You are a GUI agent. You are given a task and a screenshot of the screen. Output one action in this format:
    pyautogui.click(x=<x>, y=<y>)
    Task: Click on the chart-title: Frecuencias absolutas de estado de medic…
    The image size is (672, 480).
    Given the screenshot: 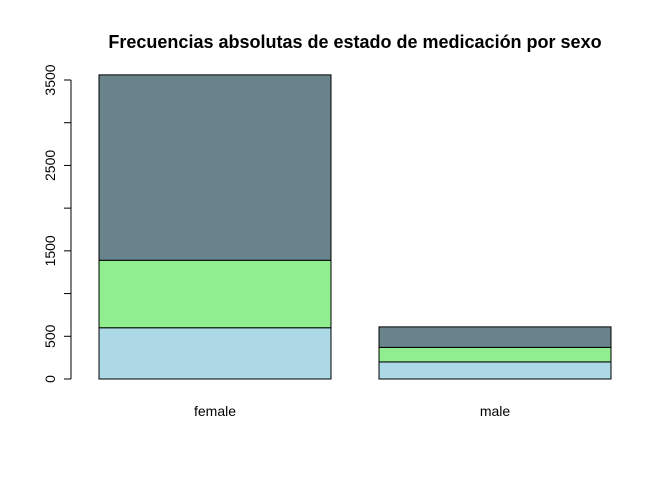 What is the action you would take?
    pyautogui.click(x=354, y=42)
    